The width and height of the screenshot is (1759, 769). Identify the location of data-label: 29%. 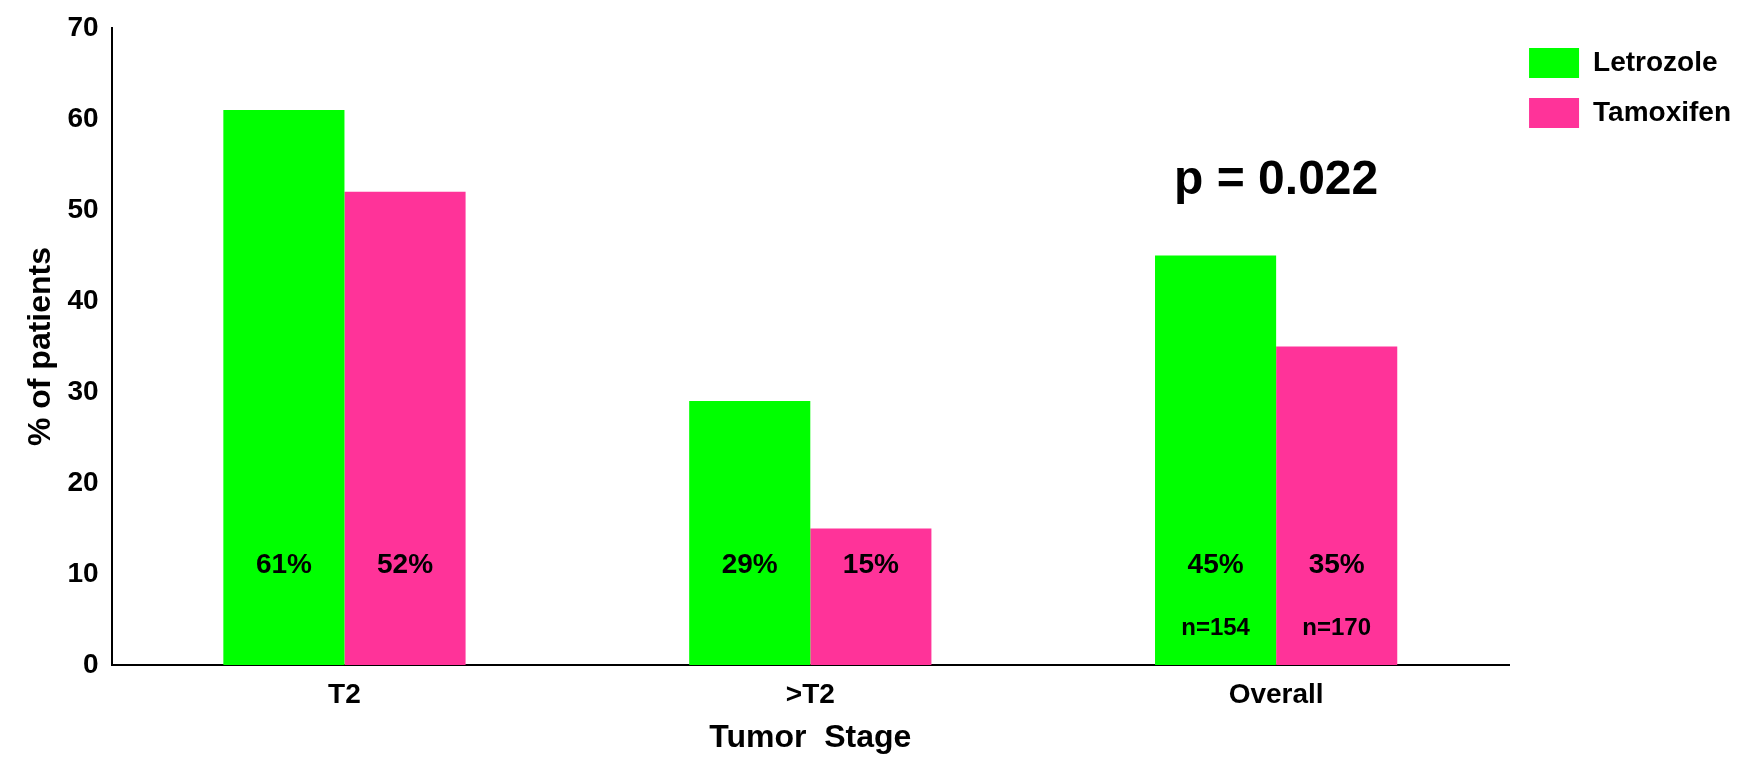
(749, 563).